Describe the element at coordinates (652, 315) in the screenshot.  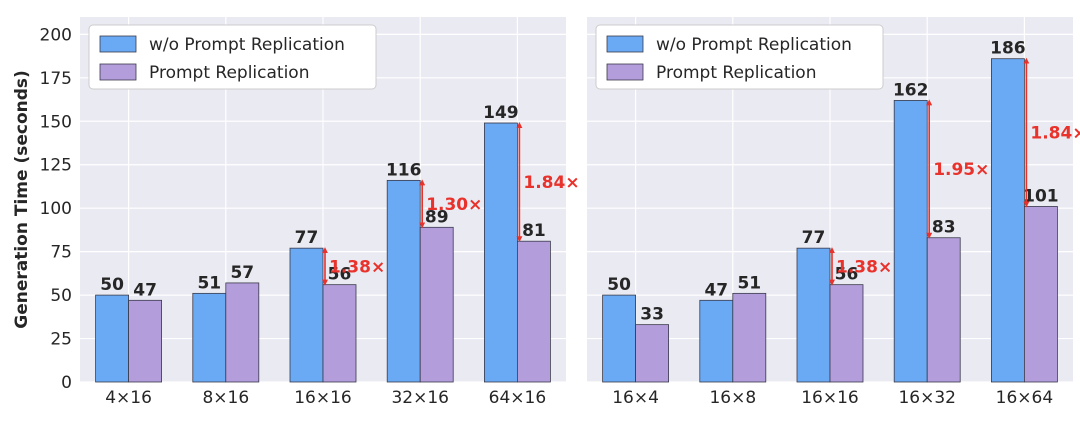
I see `bar-value-label: 33` at that location.